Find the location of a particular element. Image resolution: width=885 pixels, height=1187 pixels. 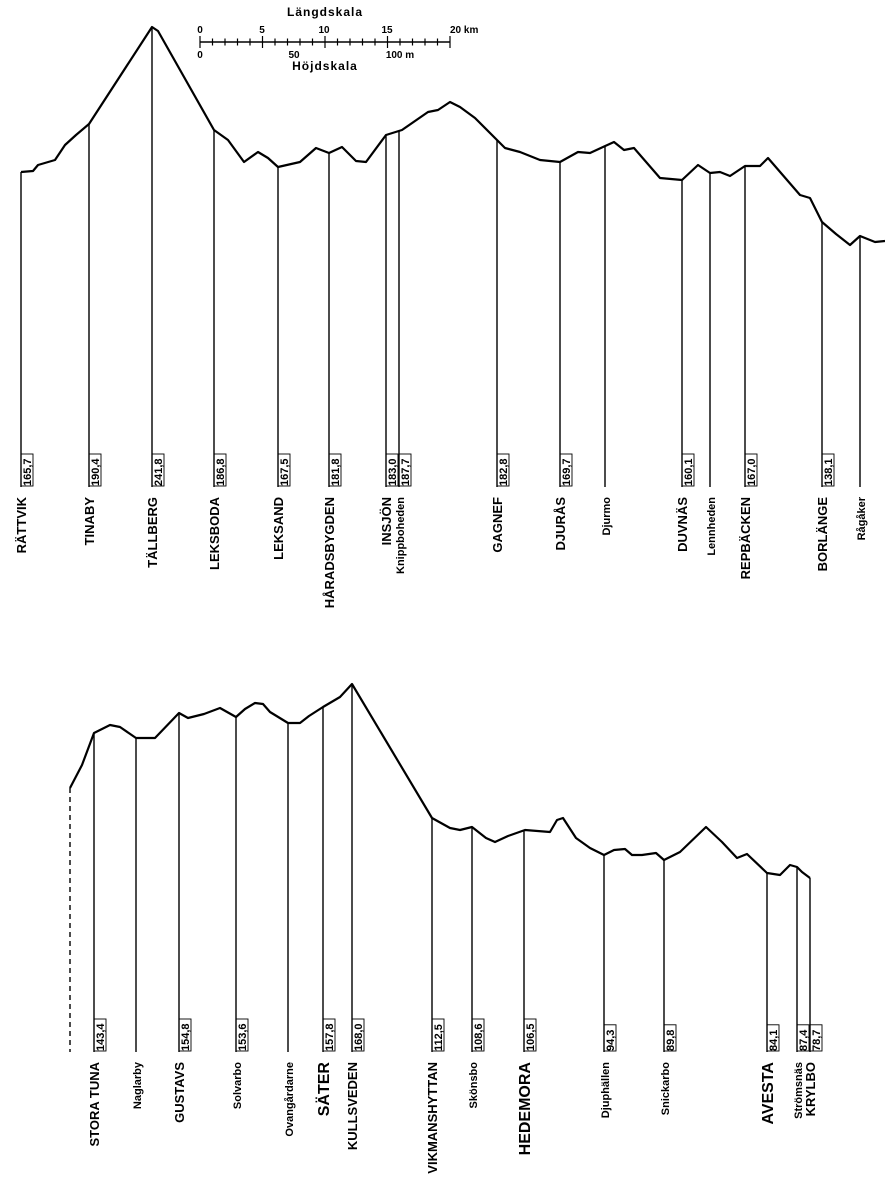

station-name-label: RÄTTVIK is located at coordinates (21, 524).